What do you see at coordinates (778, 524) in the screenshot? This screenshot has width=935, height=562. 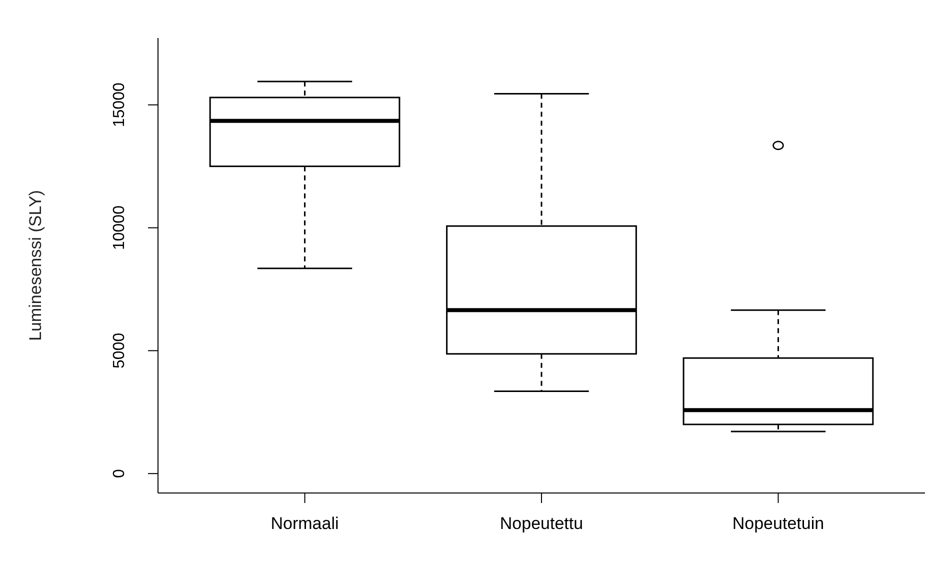 I see `x-tick-label: Nopeutetuin` at bounding box center [778, 524].